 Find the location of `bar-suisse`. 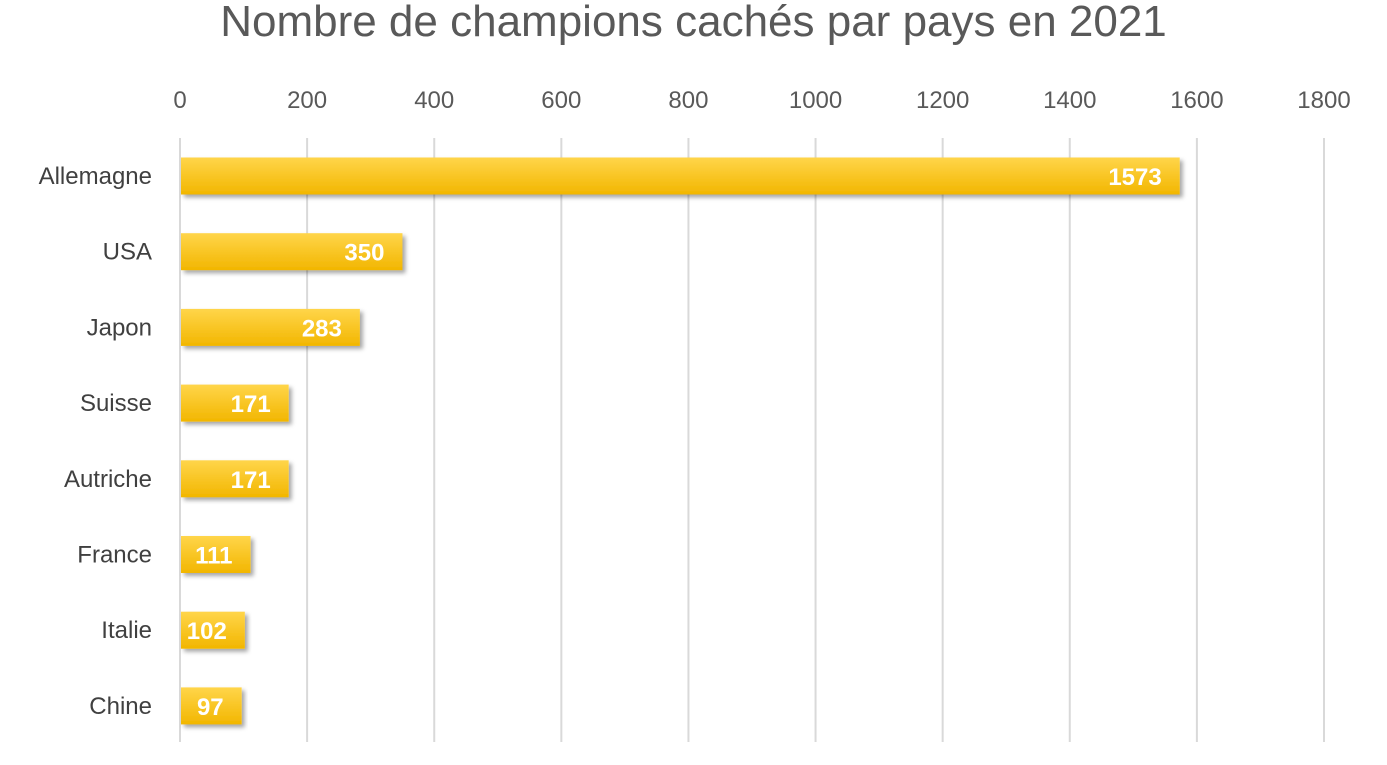

bar-suisse is located at coordinates (235, 403).